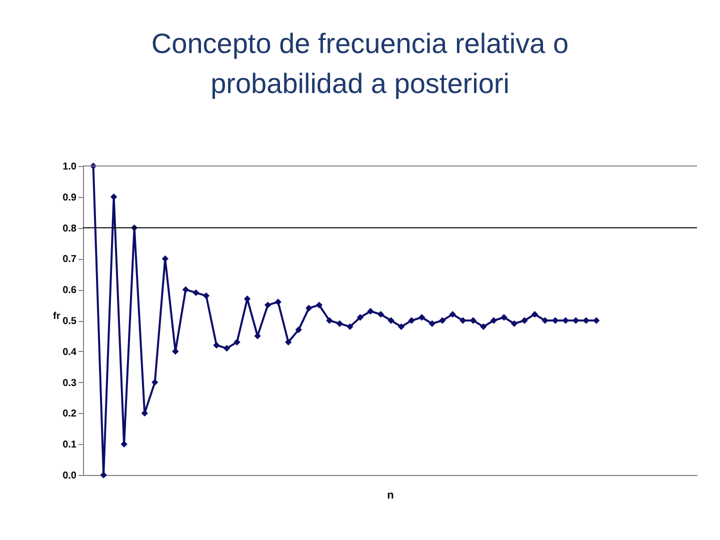  What do you see at coordinates (69, 352) in the screenshot?
I see `y-tick-label: 0.4` at bounding box center [69, 352].